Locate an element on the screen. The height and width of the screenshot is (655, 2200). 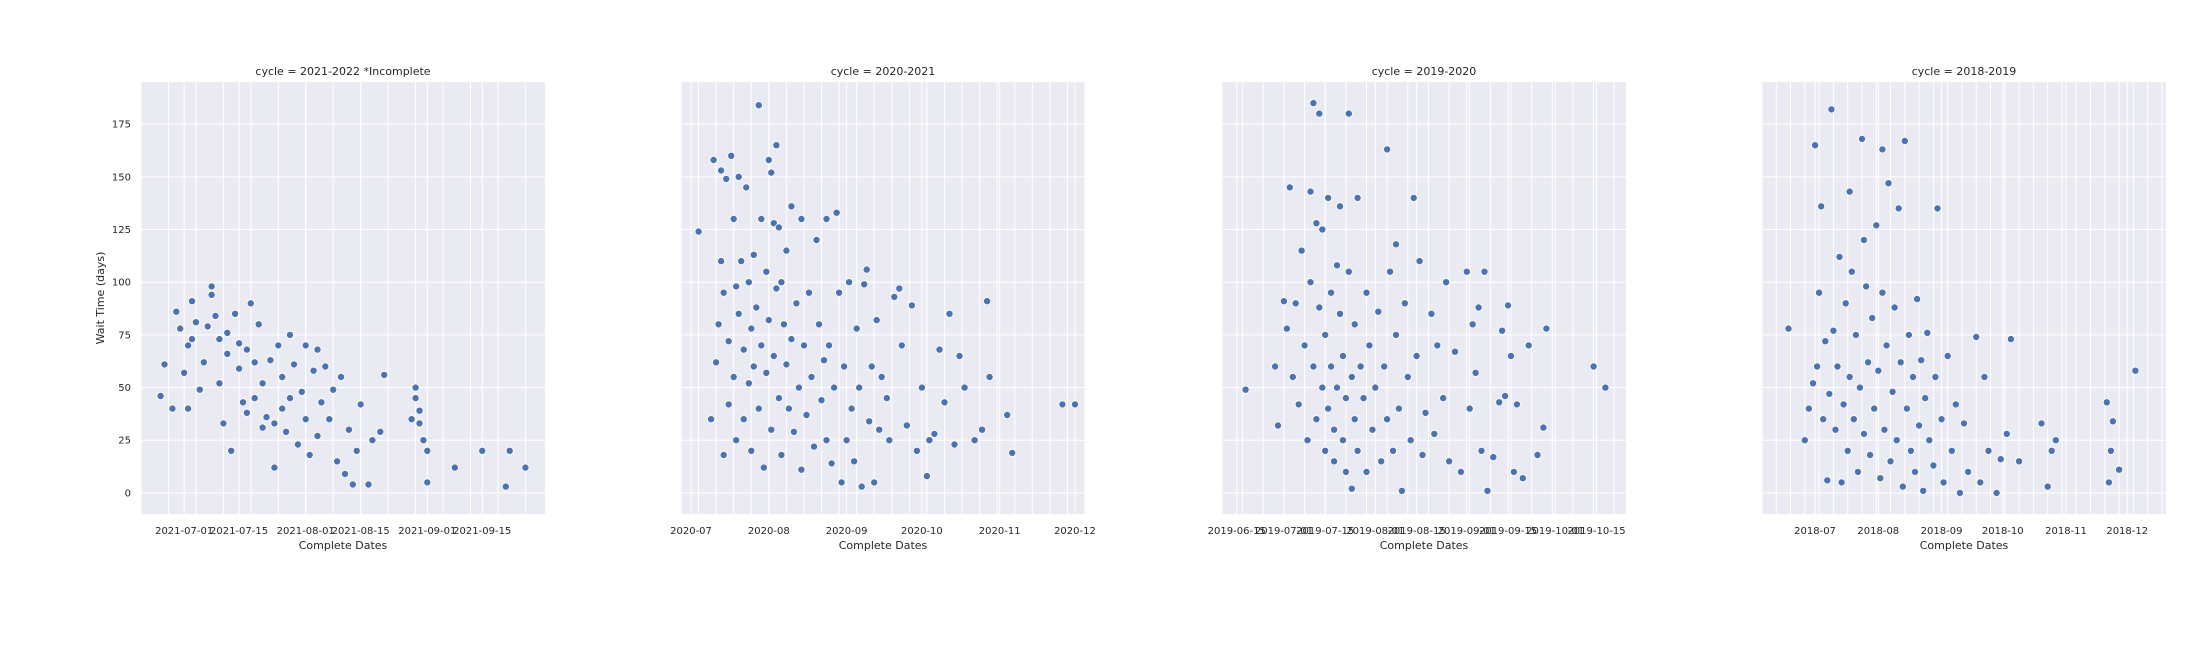
x-tick-label: 2021-08-15 is located at coordinates (361, 531).